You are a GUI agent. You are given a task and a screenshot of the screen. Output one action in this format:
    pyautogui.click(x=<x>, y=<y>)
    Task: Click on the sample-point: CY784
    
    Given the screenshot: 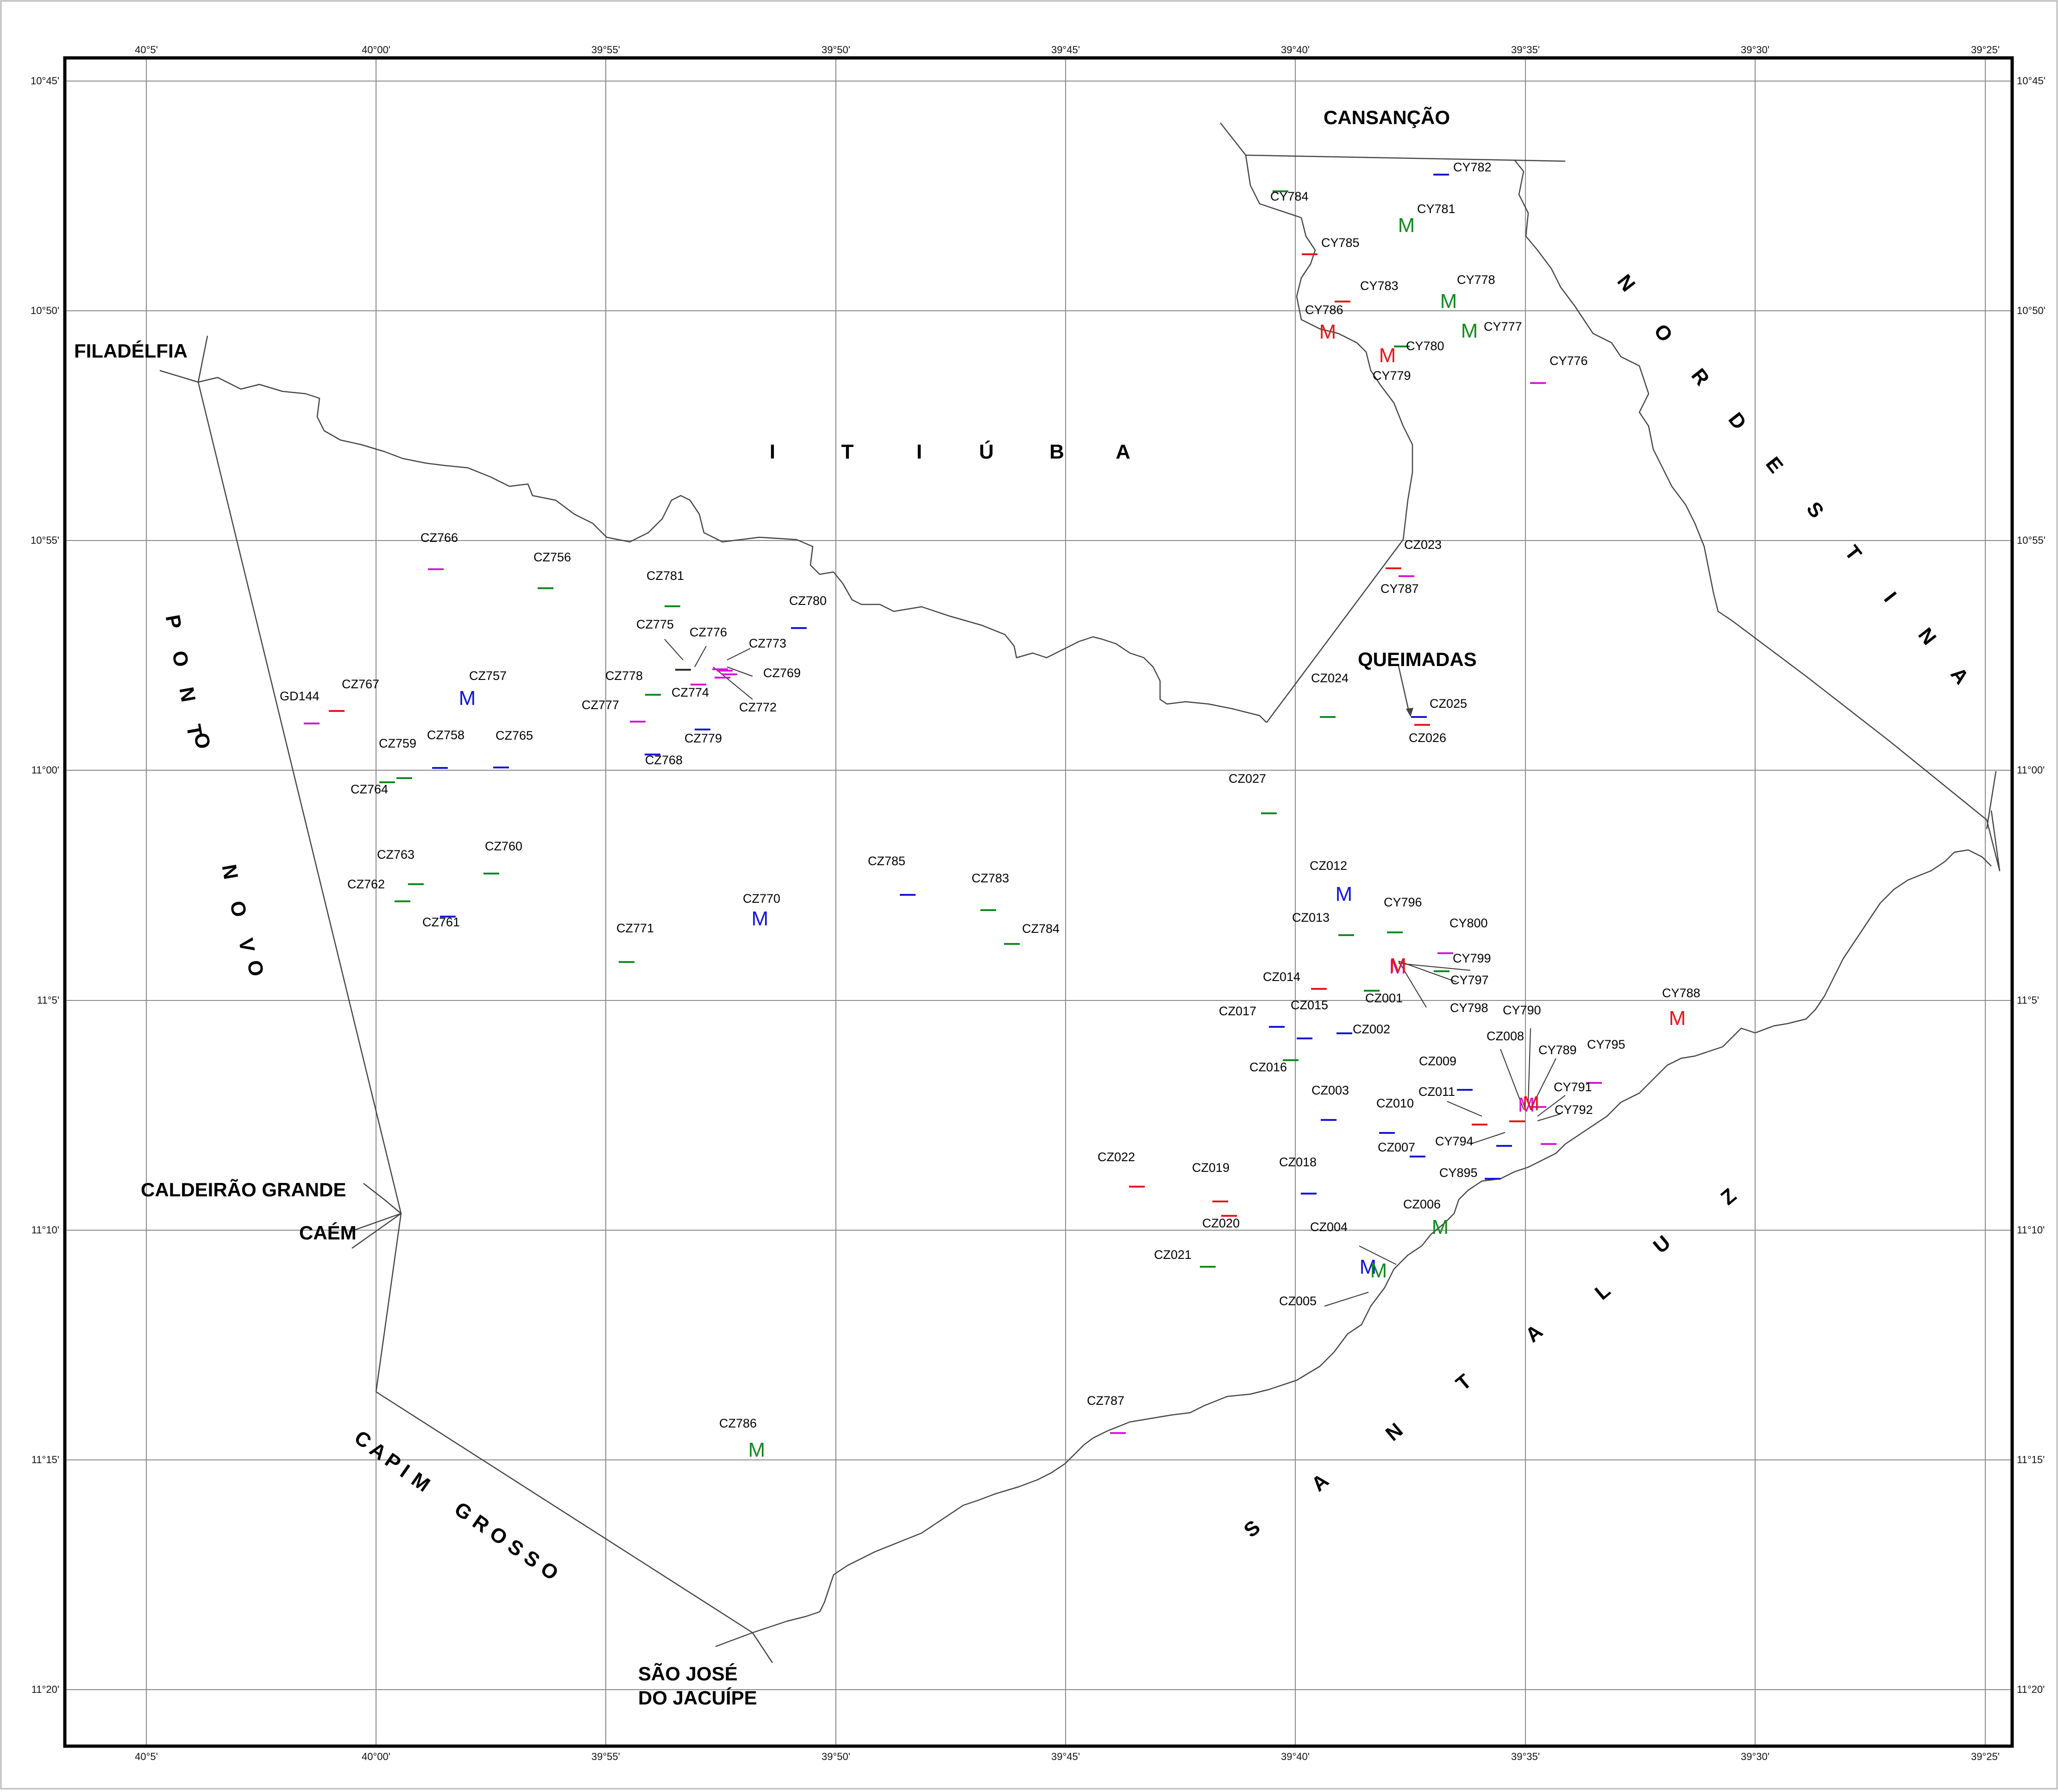 What is the action you would take?
    pyautogui.click(x=1290, y=196)
    